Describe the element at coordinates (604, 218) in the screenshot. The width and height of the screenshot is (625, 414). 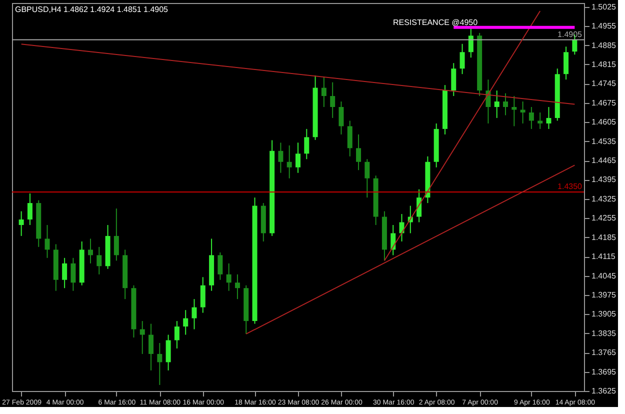
I see `y-tick-label: 1.4255` at that location.